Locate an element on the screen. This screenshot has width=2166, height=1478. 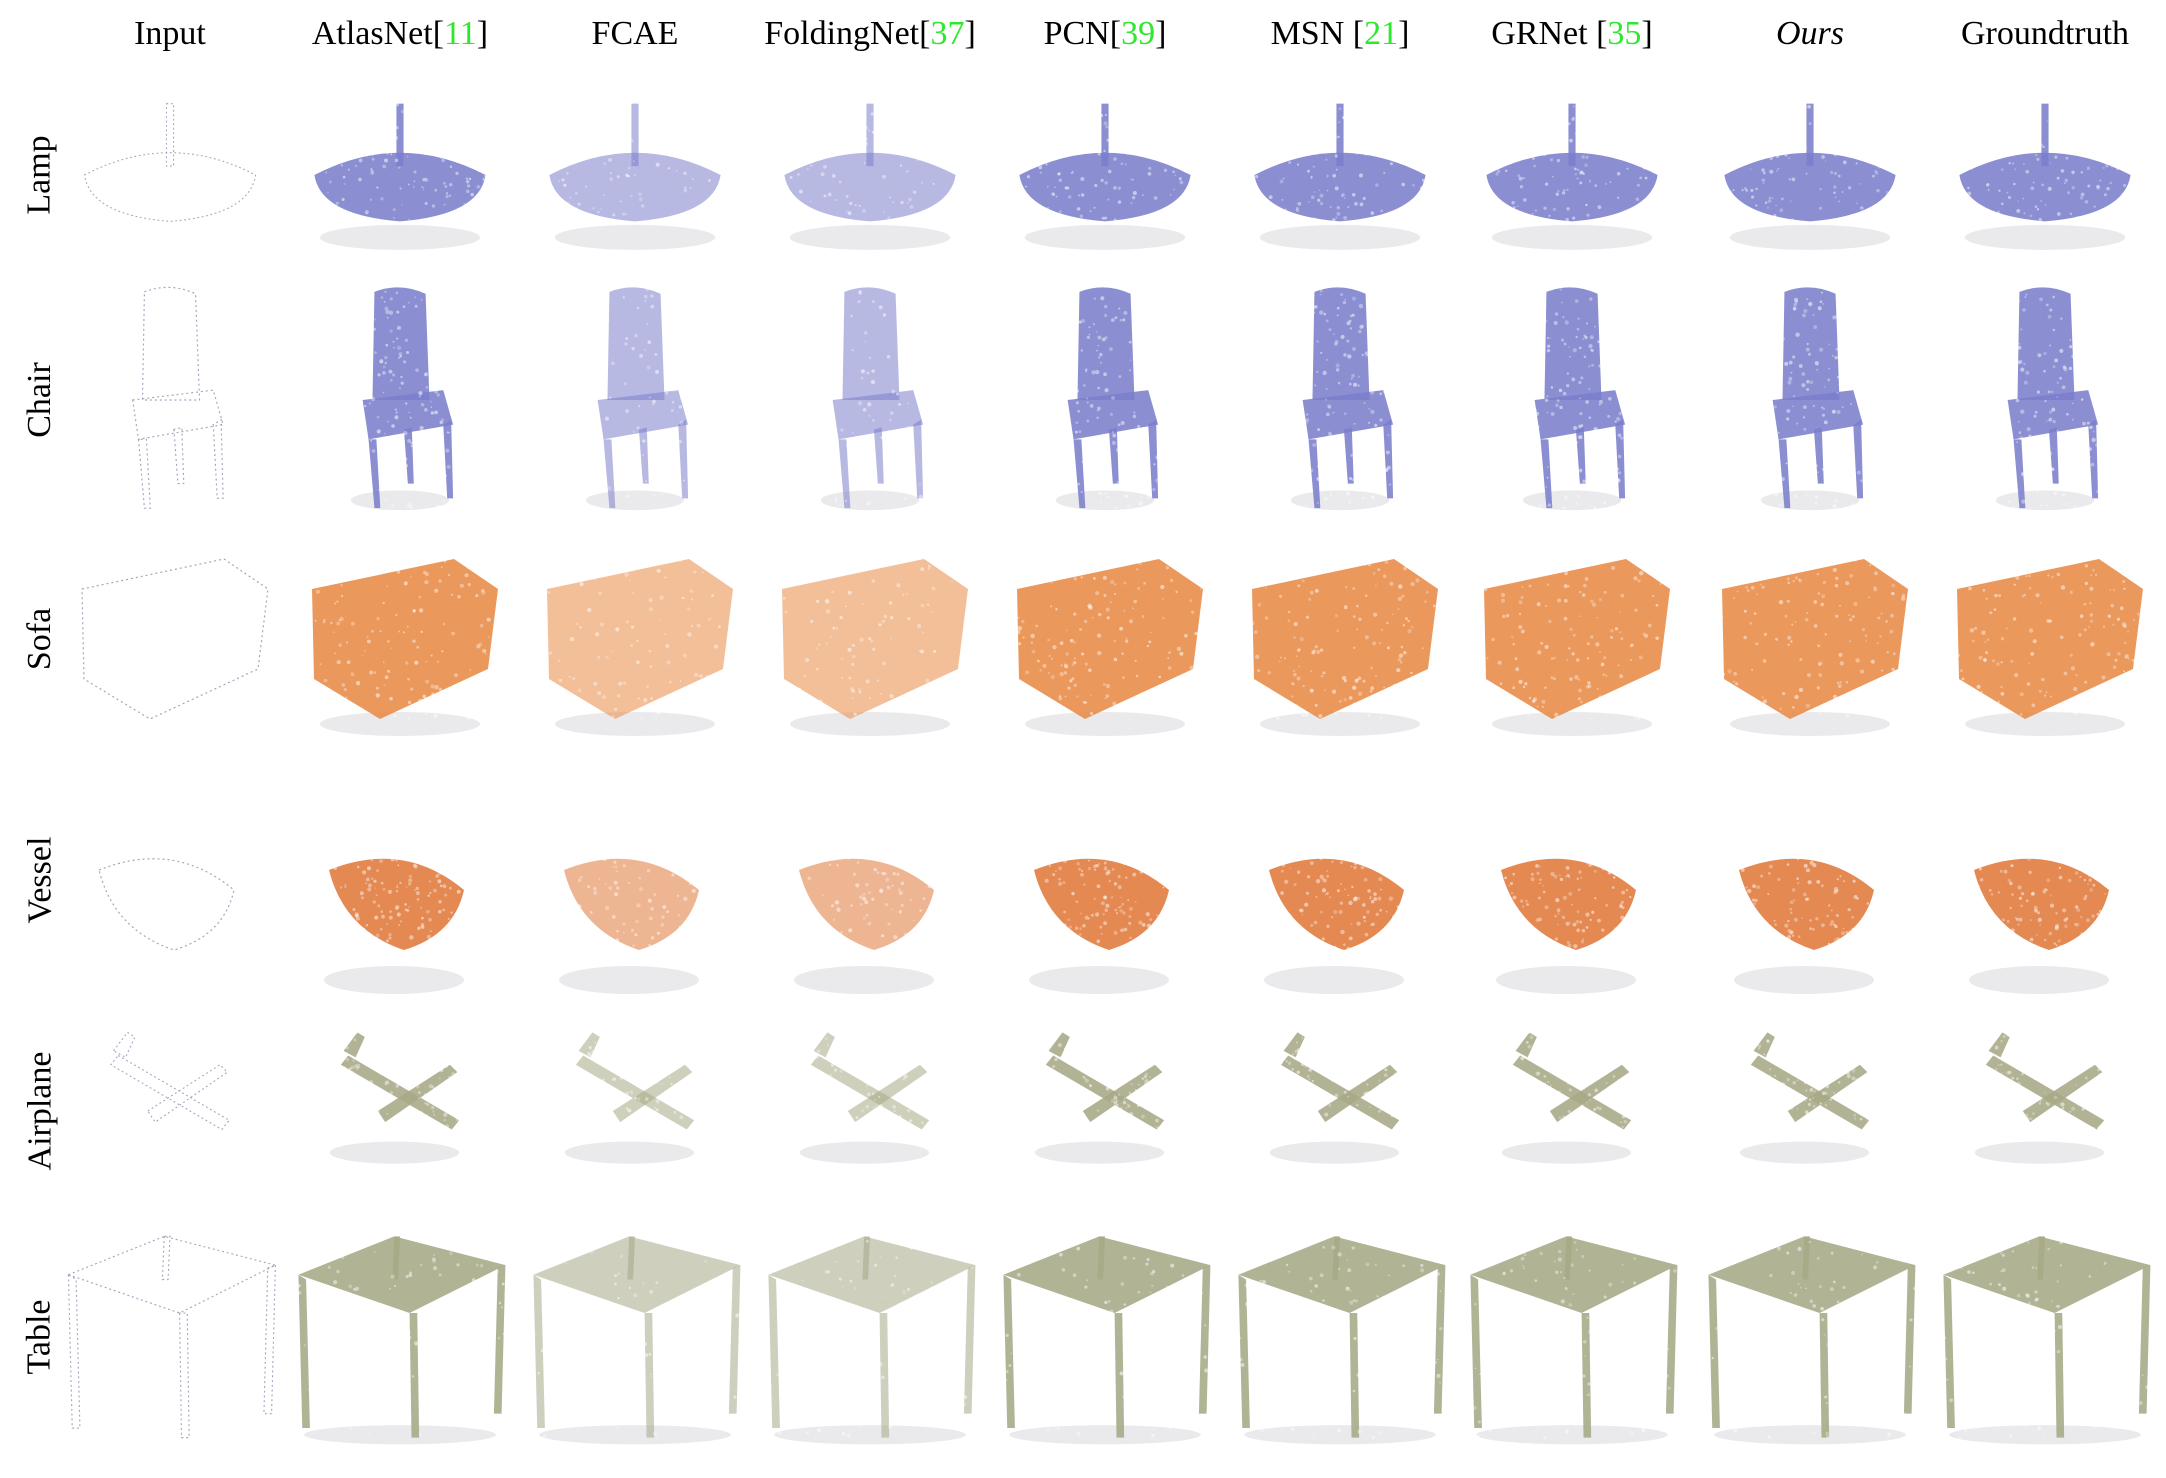
column-label: FoldingNet is located at coordinates (842, 33).